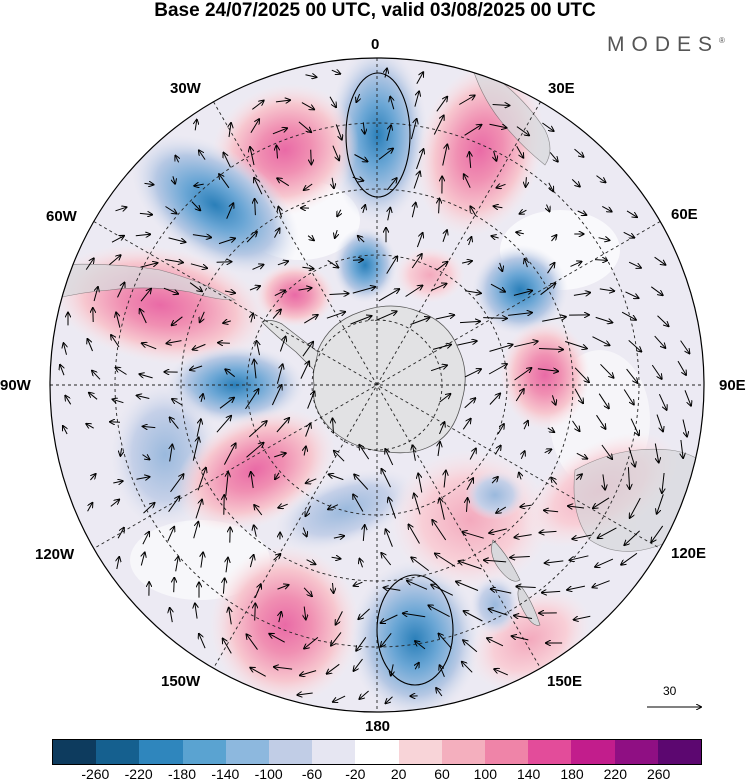  I want to click on anomaly-neg-150w-inner, so click(345, 510).